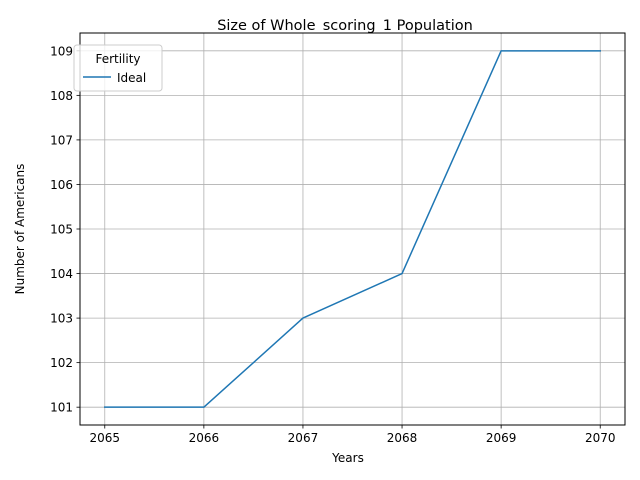 Image resolution: width=640 pixels, height=480 pixels. What do you see at coordinates (61, 319) in the screenshot?
I see `y-tick-label: 103` at bounding box center [61, 319].